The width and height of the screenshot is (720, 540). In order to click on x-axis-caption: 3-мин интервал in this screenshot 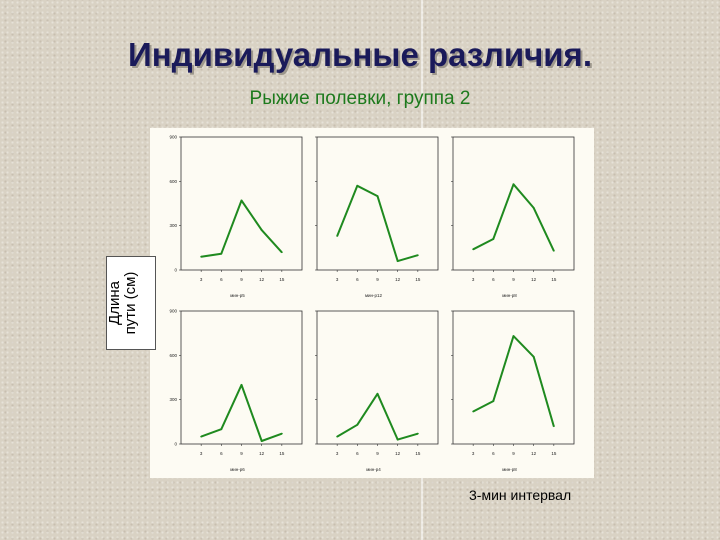, I will do `click(520, 495)`.